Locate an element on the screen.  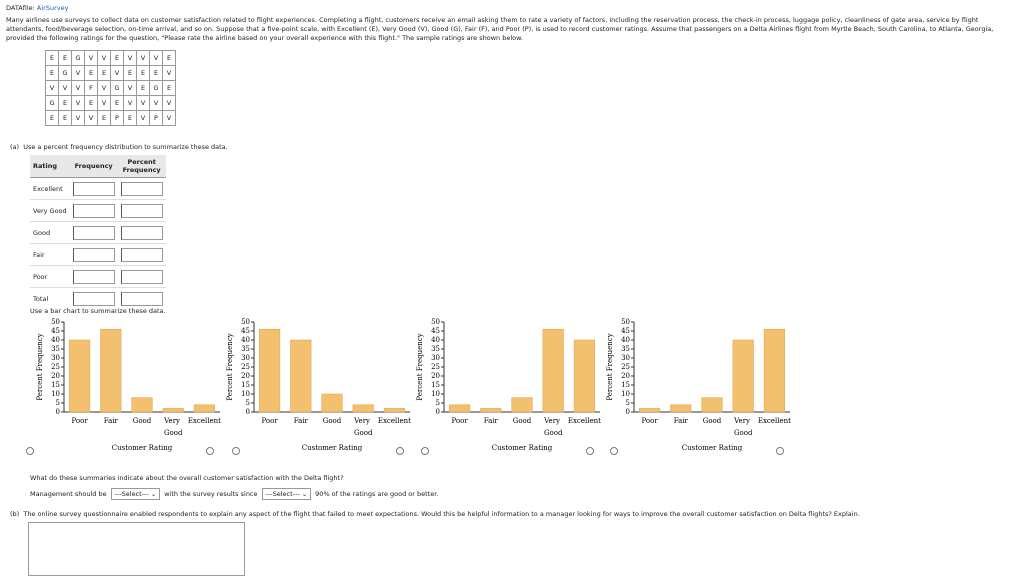
answer-textarea is located at coordinates (136, 549).